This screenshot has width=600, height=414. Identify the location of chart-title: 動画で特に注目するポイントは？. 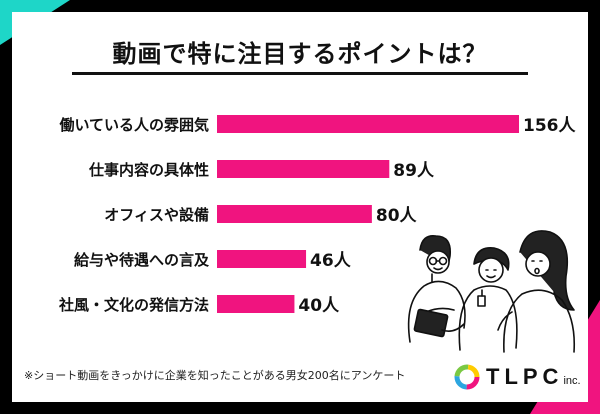
(300, 54).